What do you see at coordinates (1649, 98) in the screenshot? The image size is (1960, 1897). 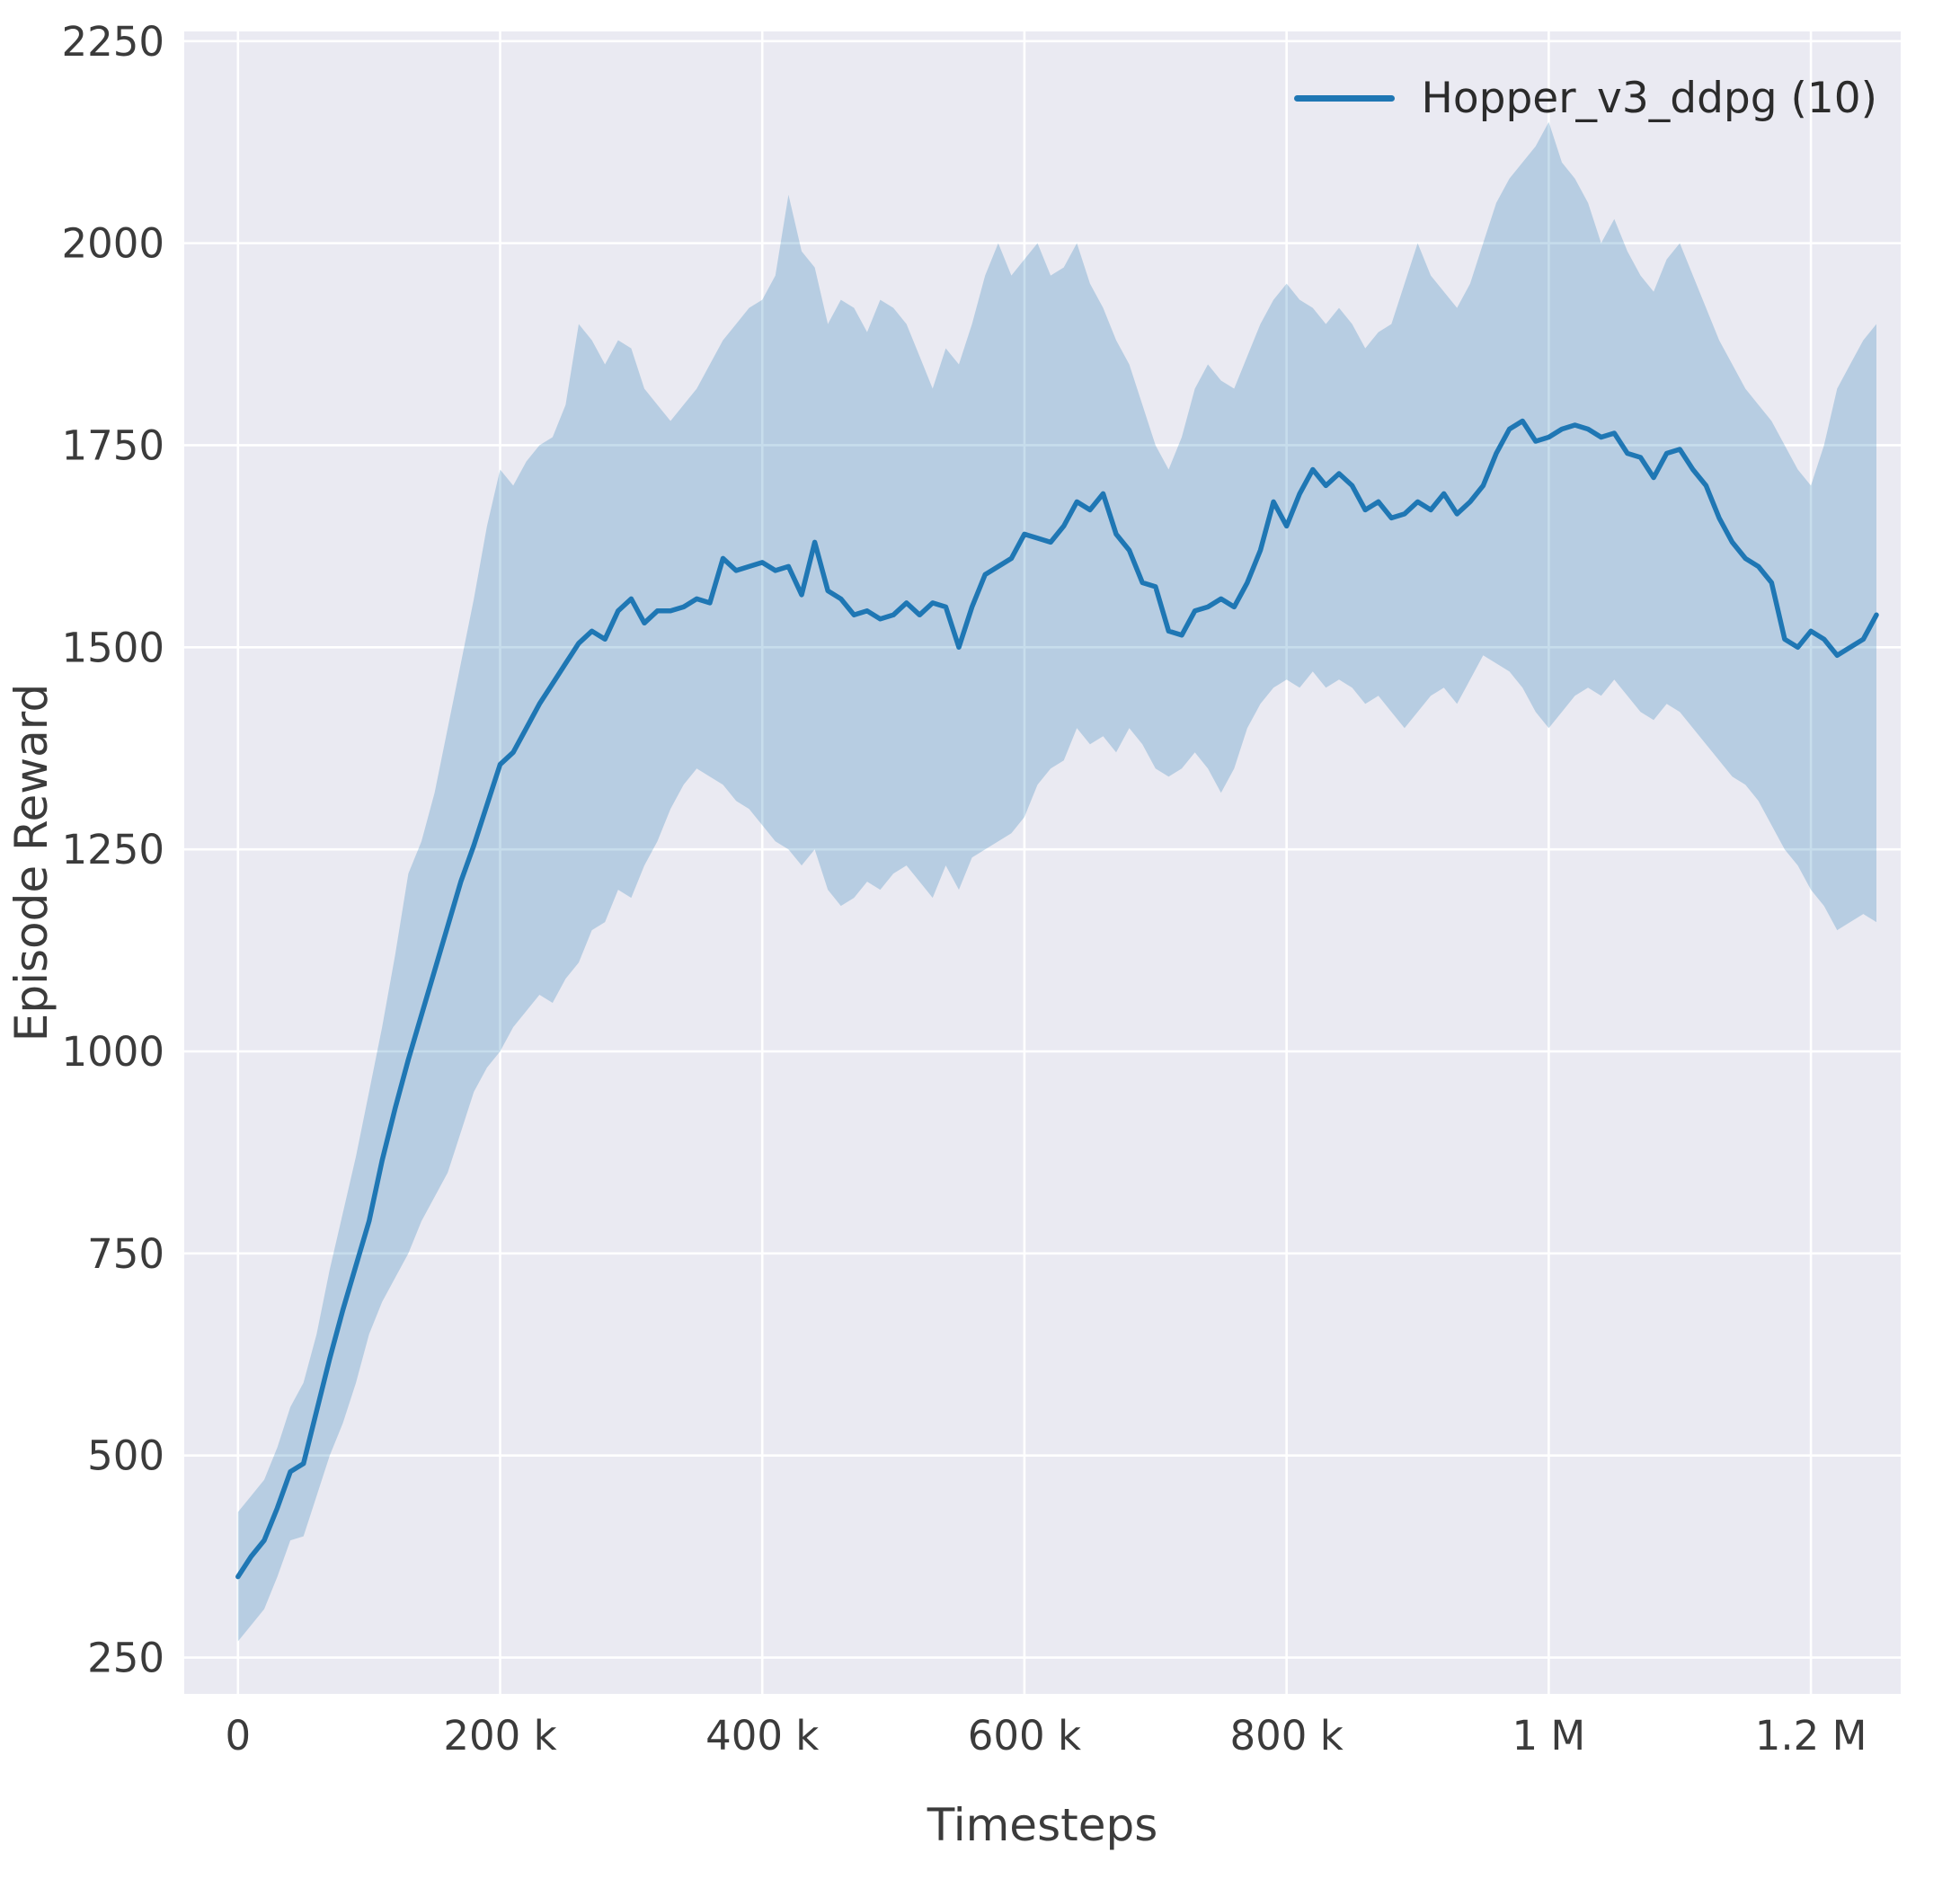 I see `legend-label: Hopper_v3_ddpg (10)` at bounding box center [1649, 98].